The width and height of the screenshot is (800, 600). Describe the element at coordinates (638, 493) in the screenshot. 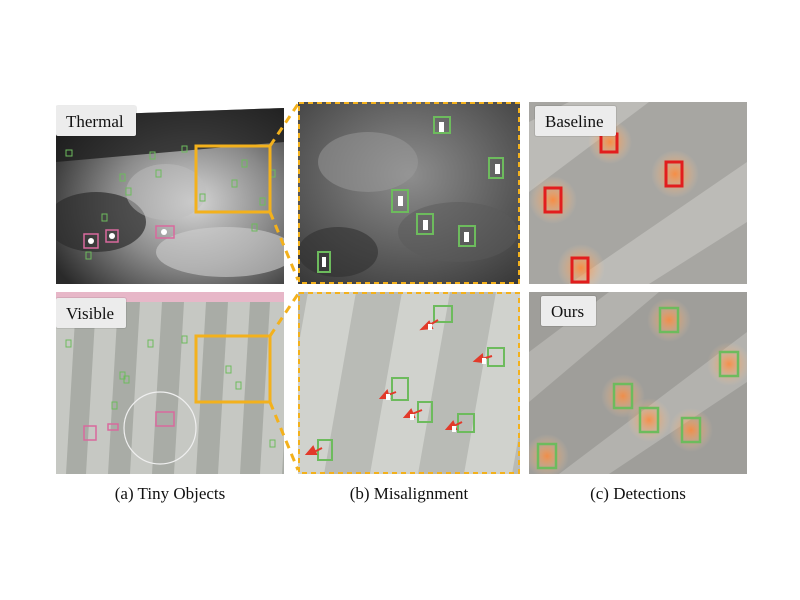

I see `caption-detections: (c) Detections` at that location.